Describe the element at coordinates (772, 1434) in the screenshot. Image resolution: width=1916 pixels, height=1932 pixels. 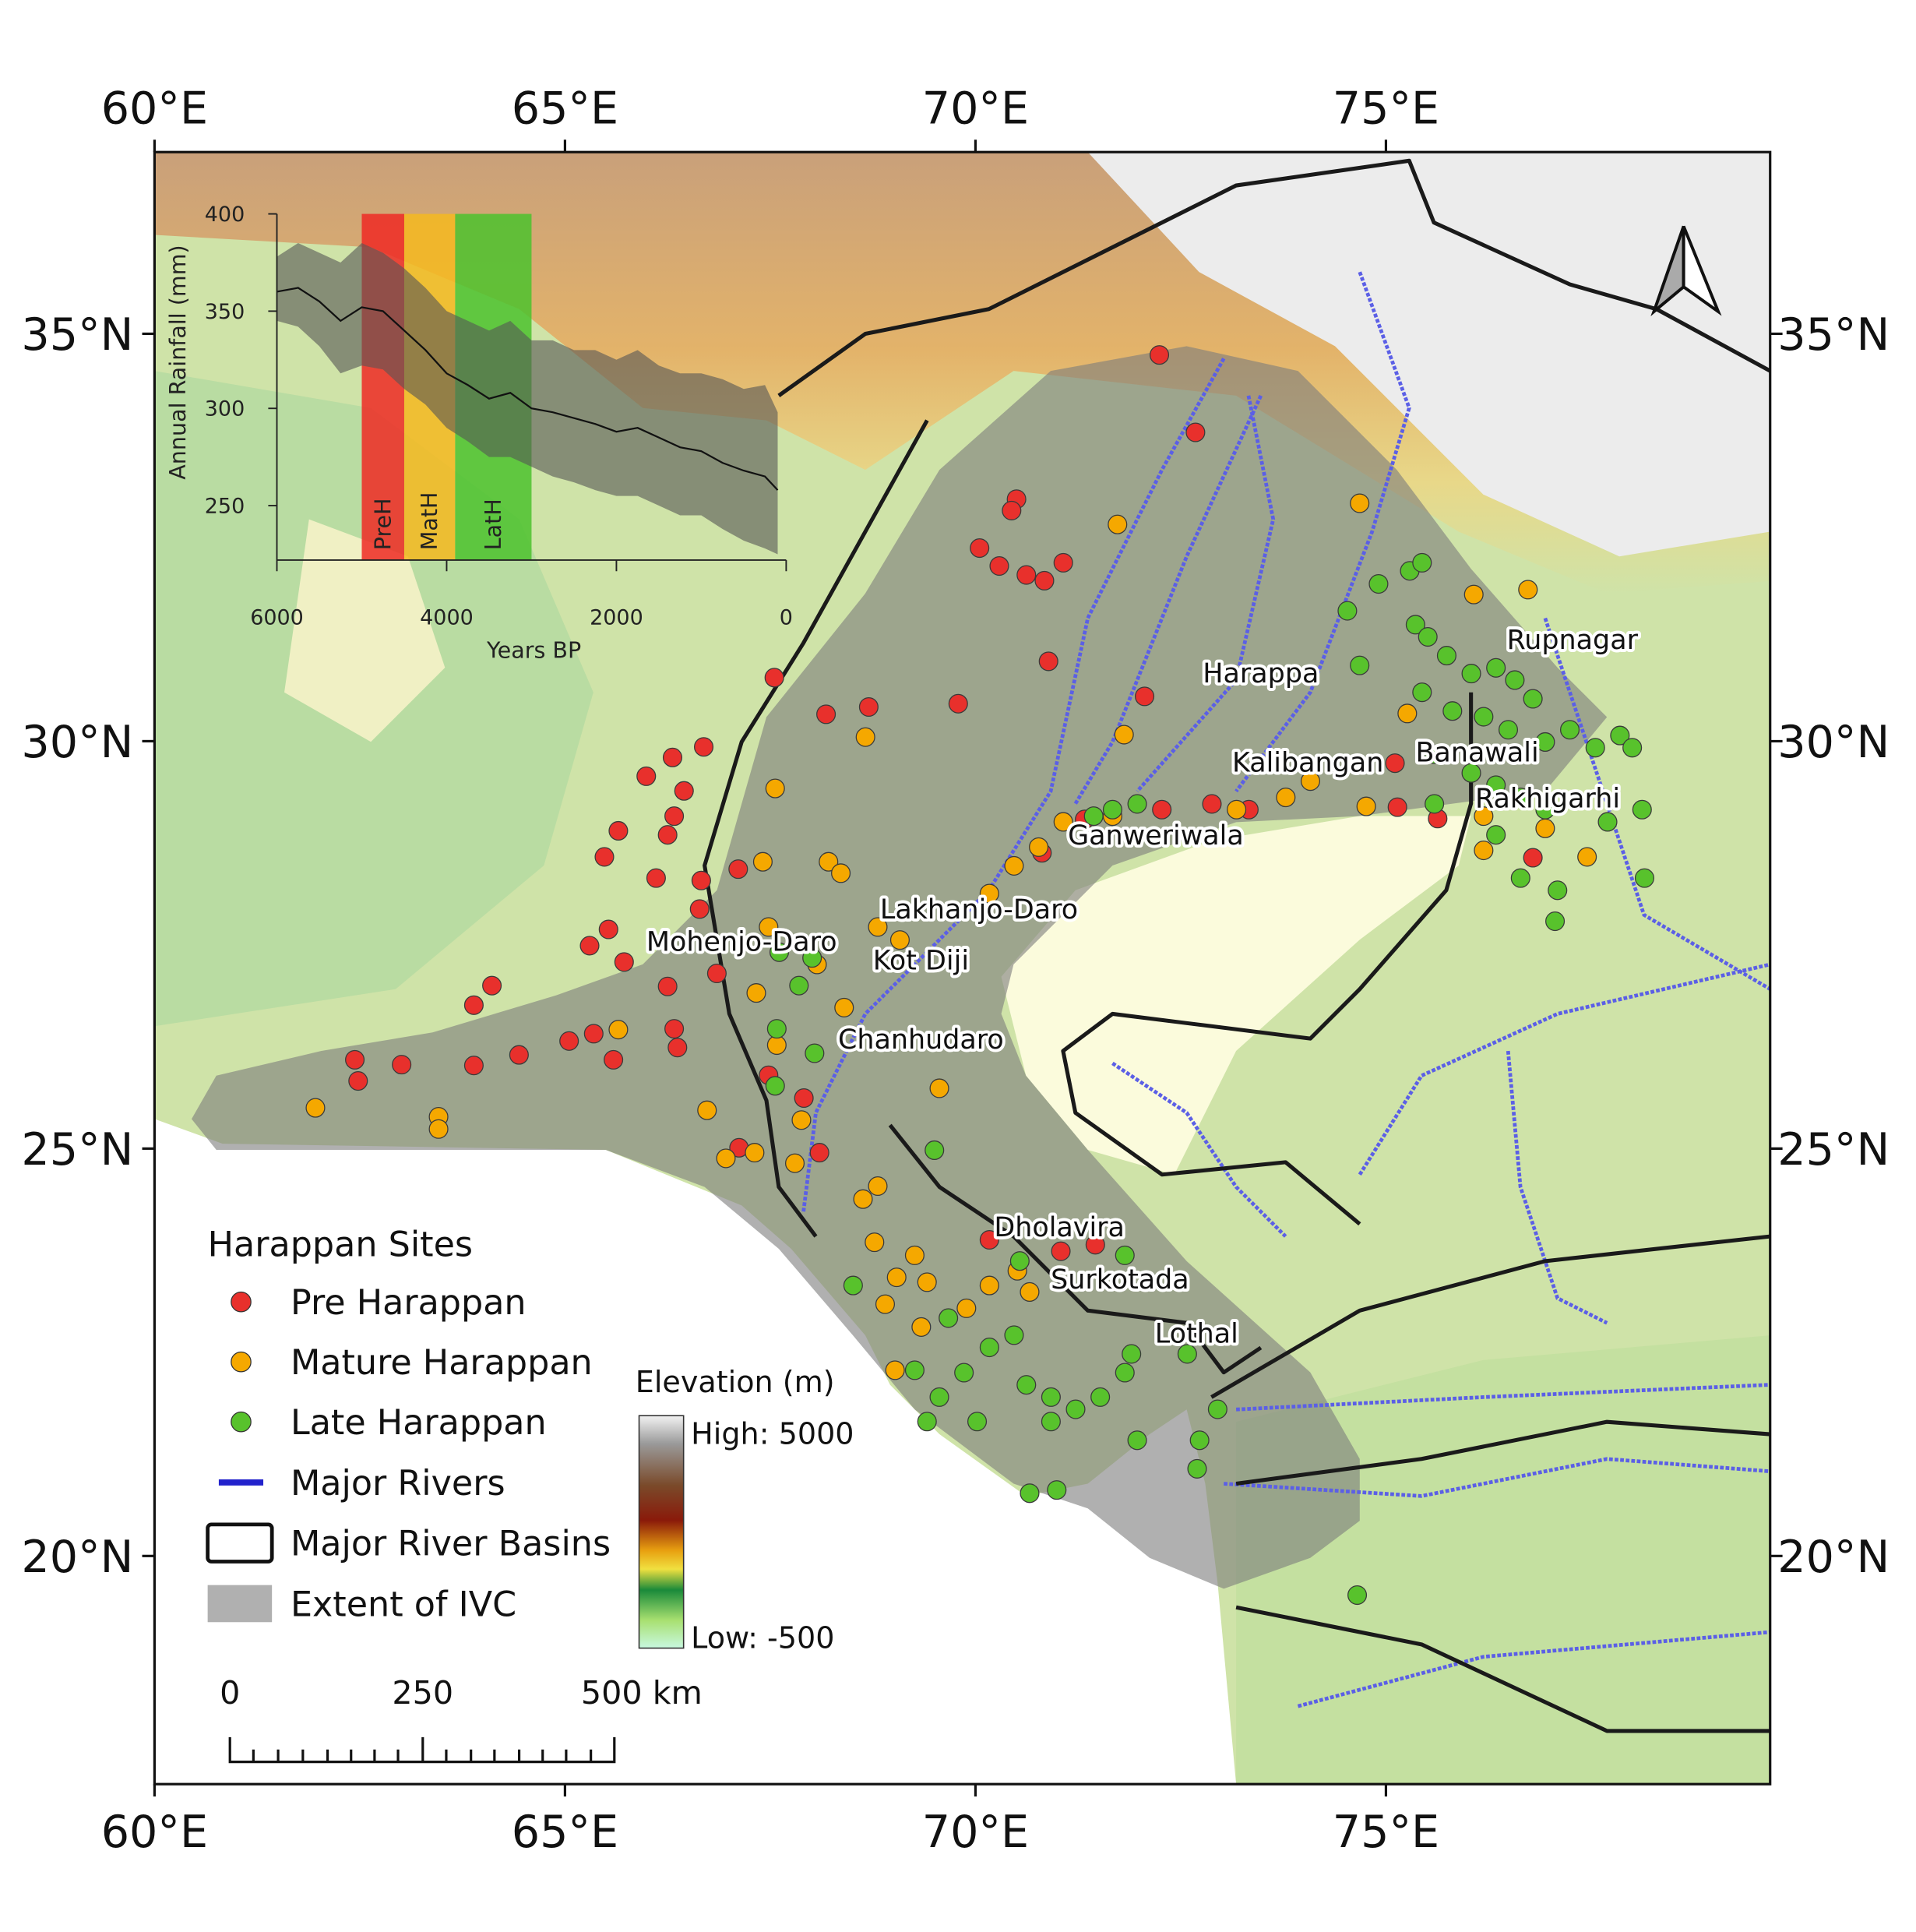
I see `elevation-high: High: 5000` at that location.